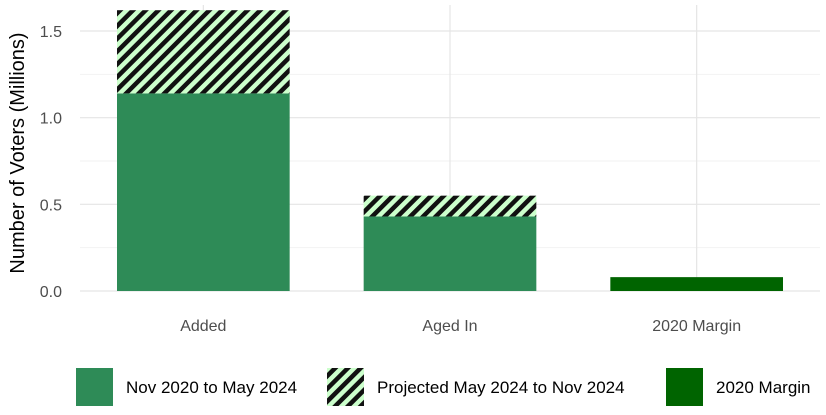 This screenshot has height=415, width=826. I want to click on legend-label: Nov 2020 to May 2024, so click(211, 387).